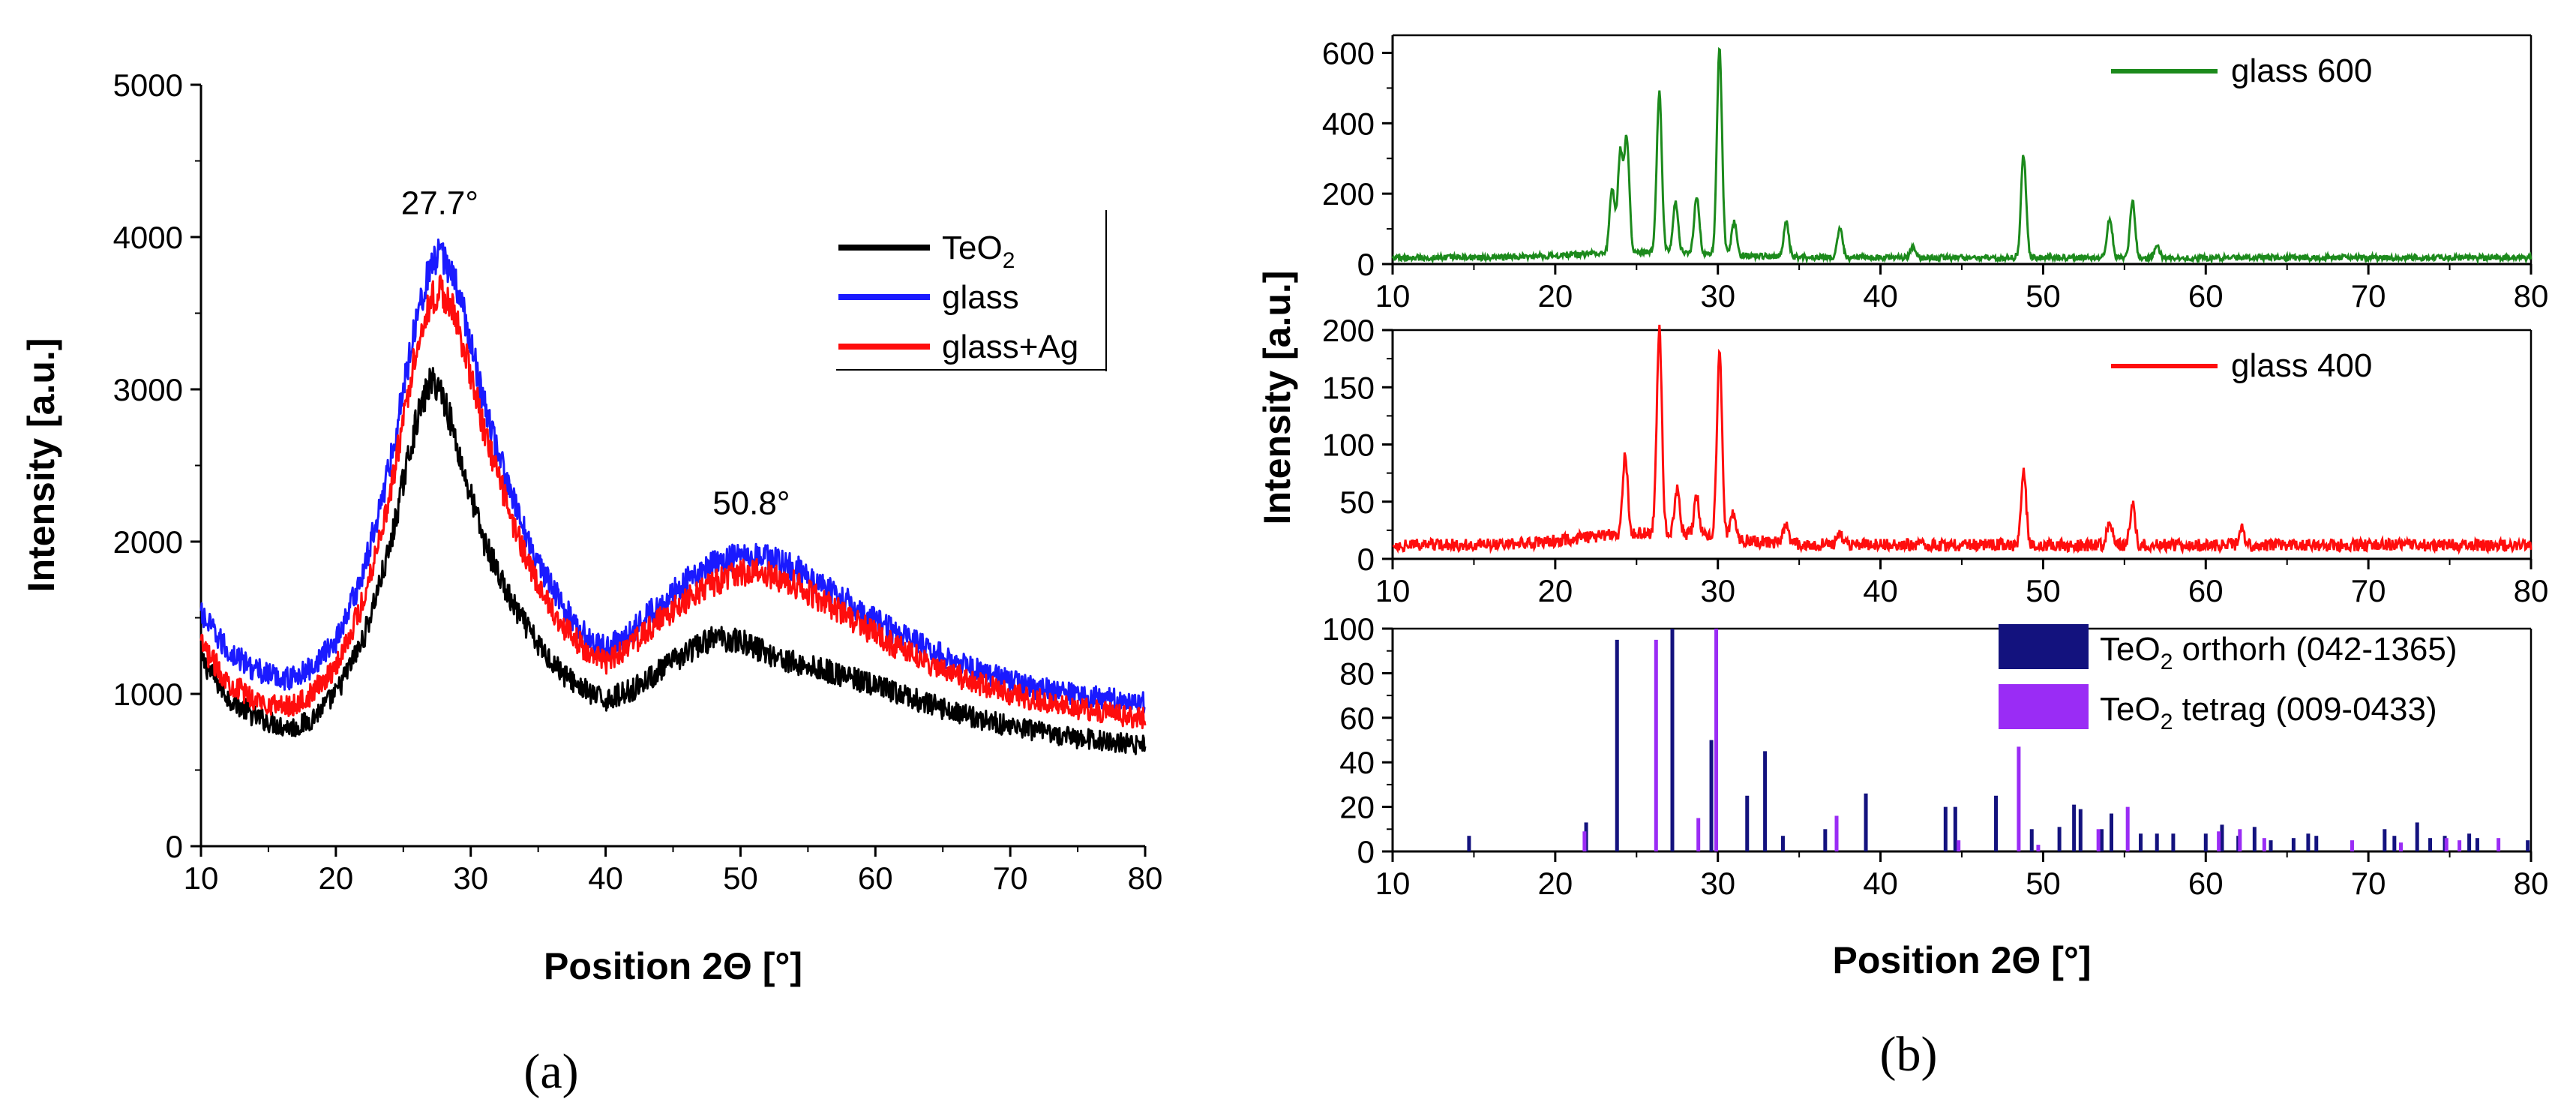 The width and height of the screenshot is (2576, 1120). I want to click on subplot-2-x-tick-label: 40, so click(1881, 883).